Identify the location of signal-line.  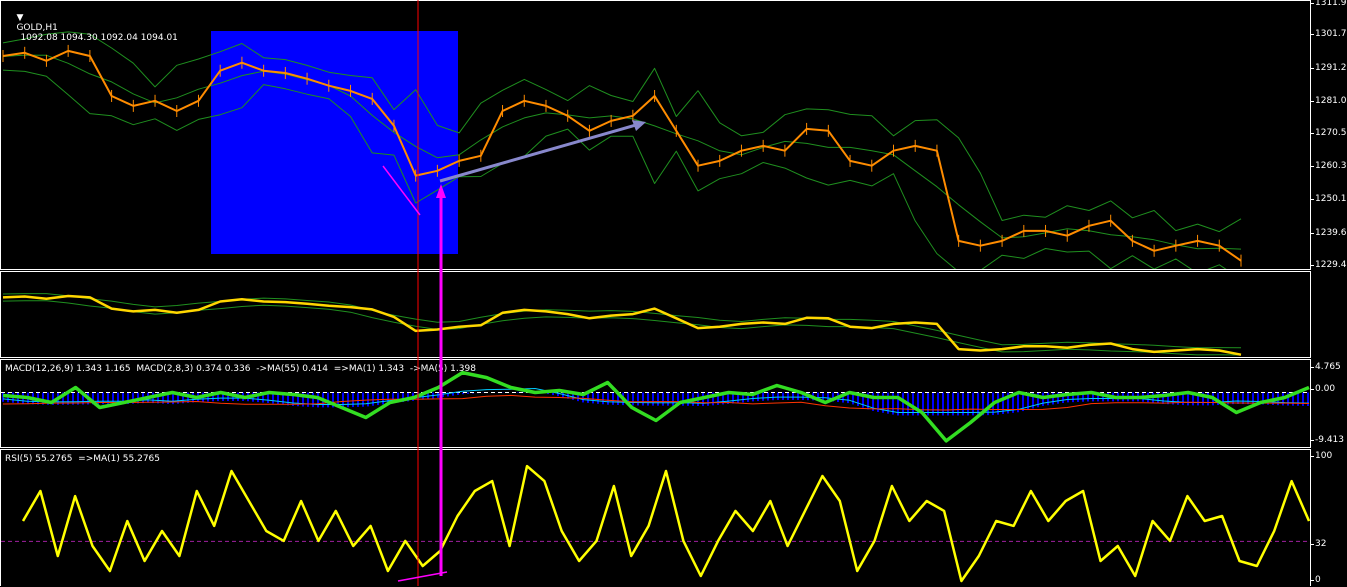
(656, 402).